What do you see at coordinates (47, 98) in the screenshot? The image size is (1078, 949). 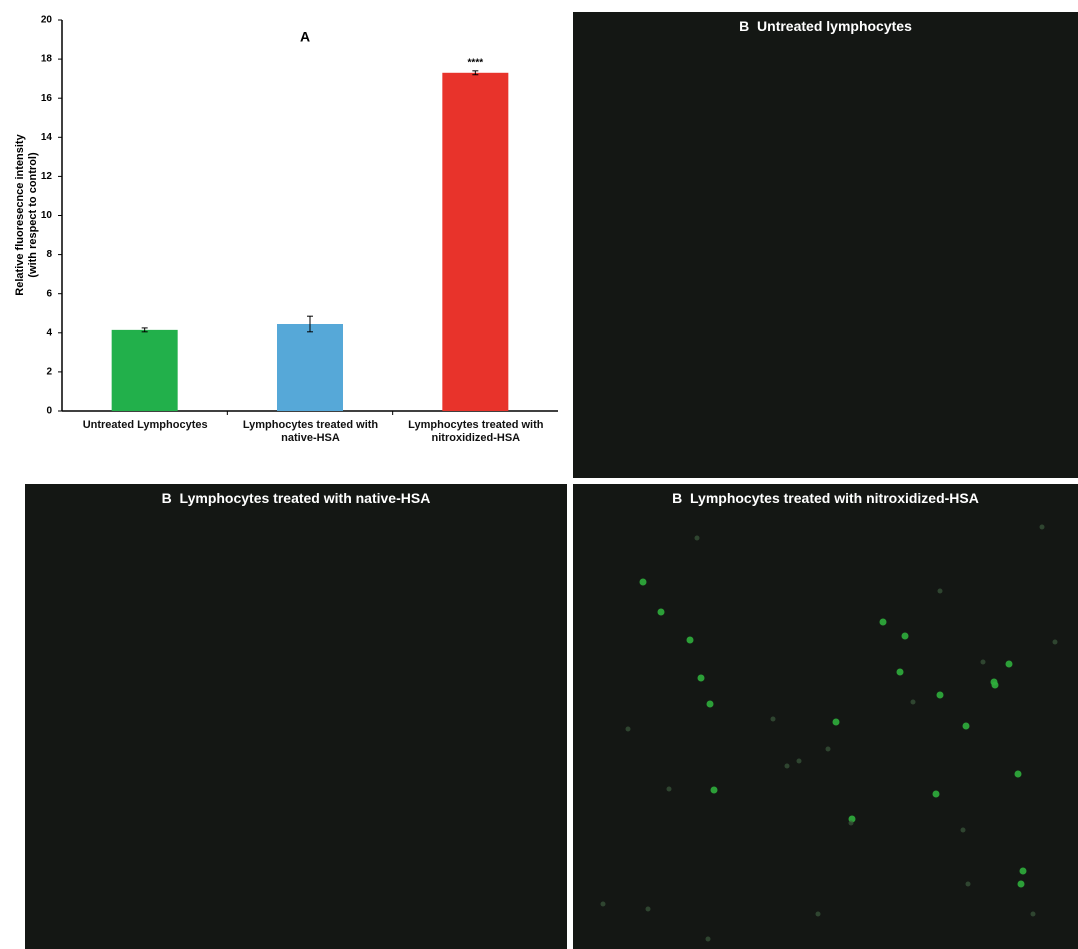 I see `y-tick-label: 16` at bounding box center [47, 98].